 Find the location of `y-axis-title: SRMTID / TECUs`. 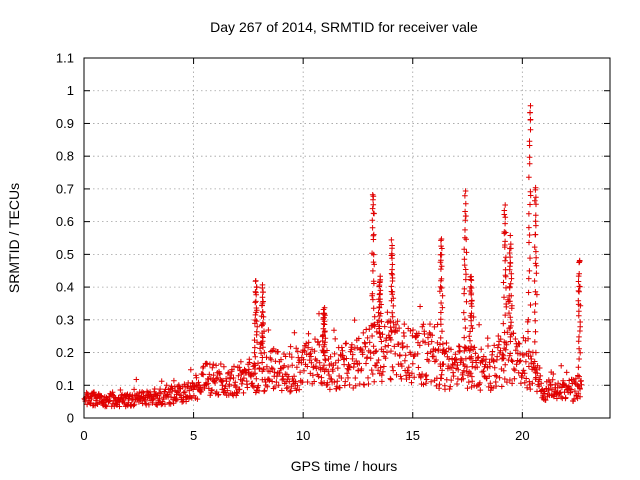

y-axis-title: SRMTID / TECUs is located at coordinates (14, 238).